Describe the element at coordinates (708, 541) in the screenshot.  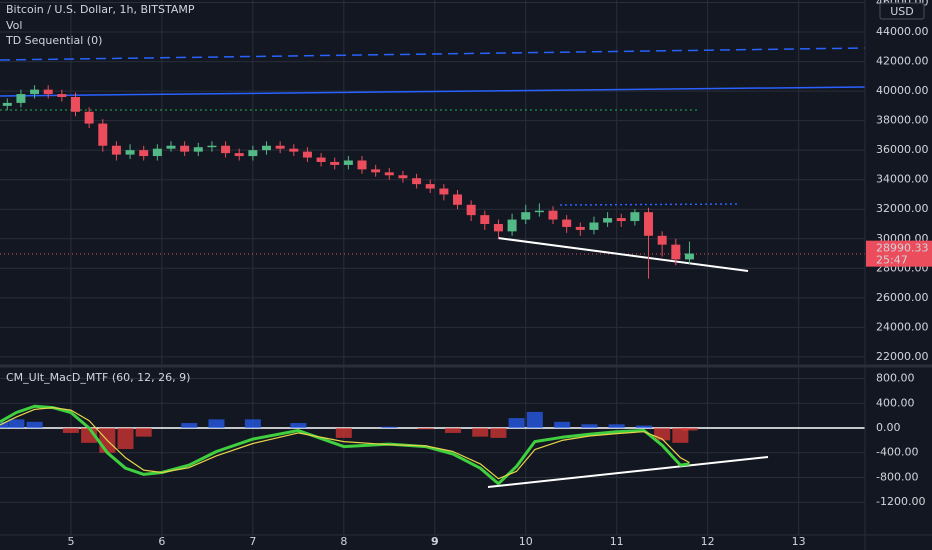
I see `x-tick-label: 12` at that location.